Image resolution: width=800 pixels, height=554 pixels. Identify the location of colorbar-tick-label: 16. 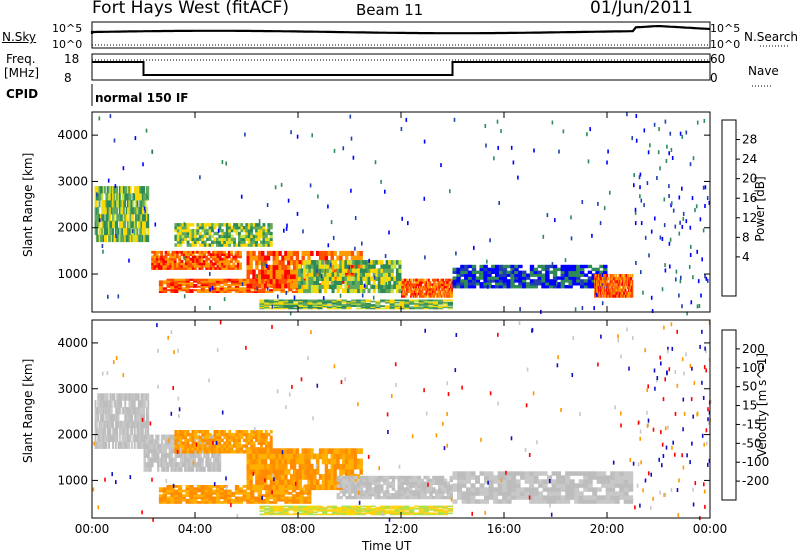
(749, 198).